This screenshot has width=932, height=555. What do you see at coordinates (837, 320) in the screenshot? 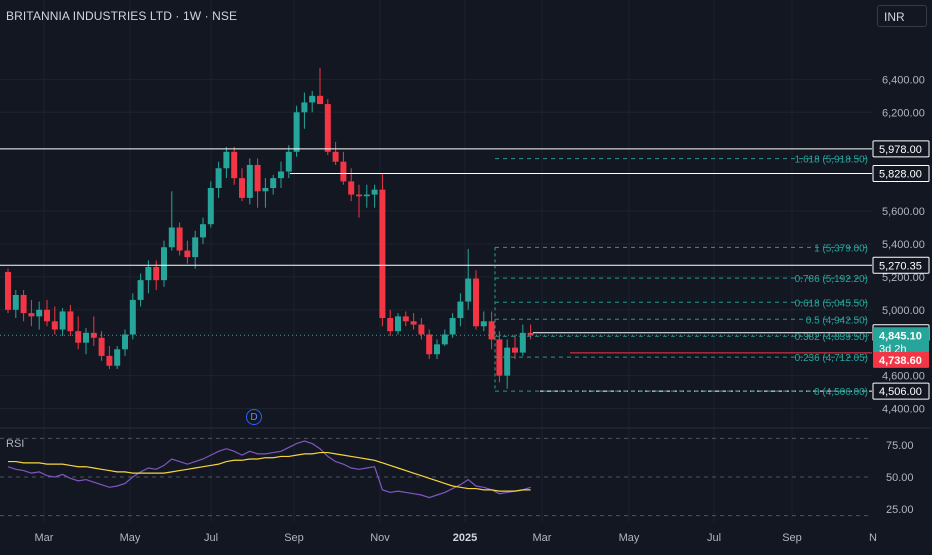
I see `fib-level-label: 0.5 (4,942.50)` at bounding box center [837, 320].